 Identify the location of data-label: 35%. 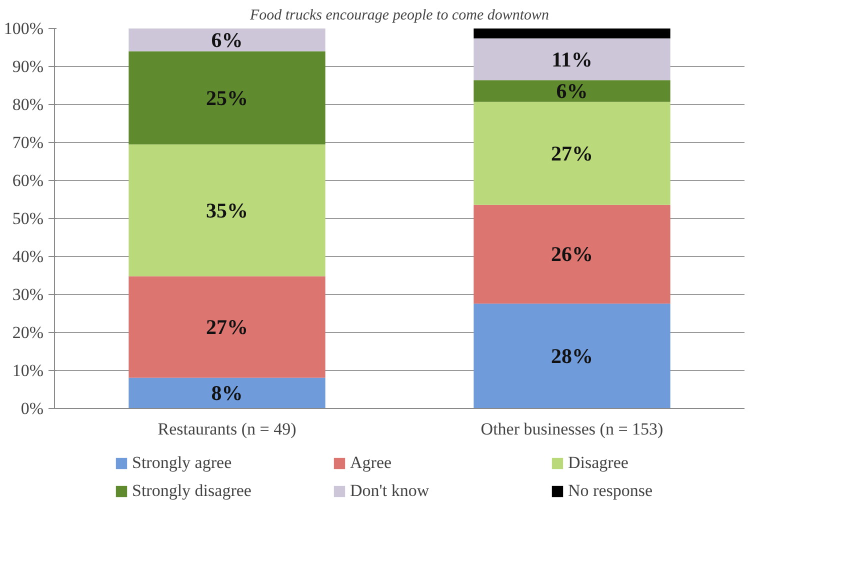
(227, 210).